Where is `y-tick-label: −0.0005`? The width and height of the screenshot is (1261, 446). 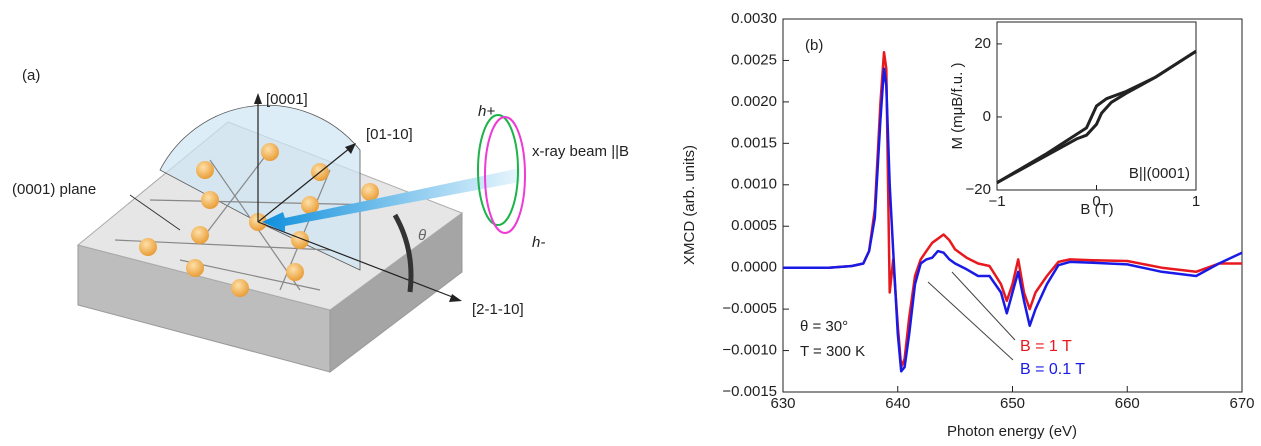 y-tick-label: −0.0005 is located at coordinates (749, 308).